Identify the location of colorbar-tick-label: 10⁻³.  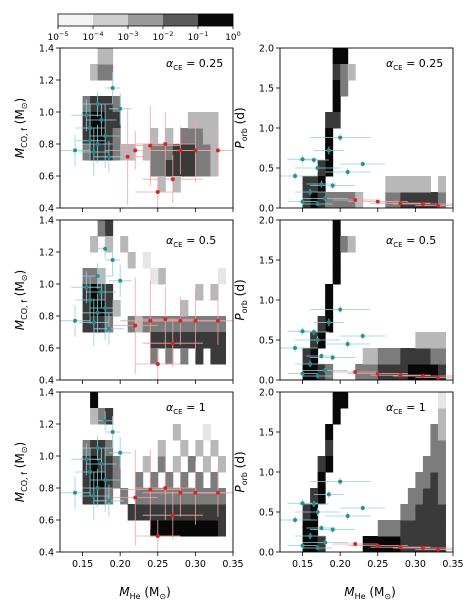
(127, 36).